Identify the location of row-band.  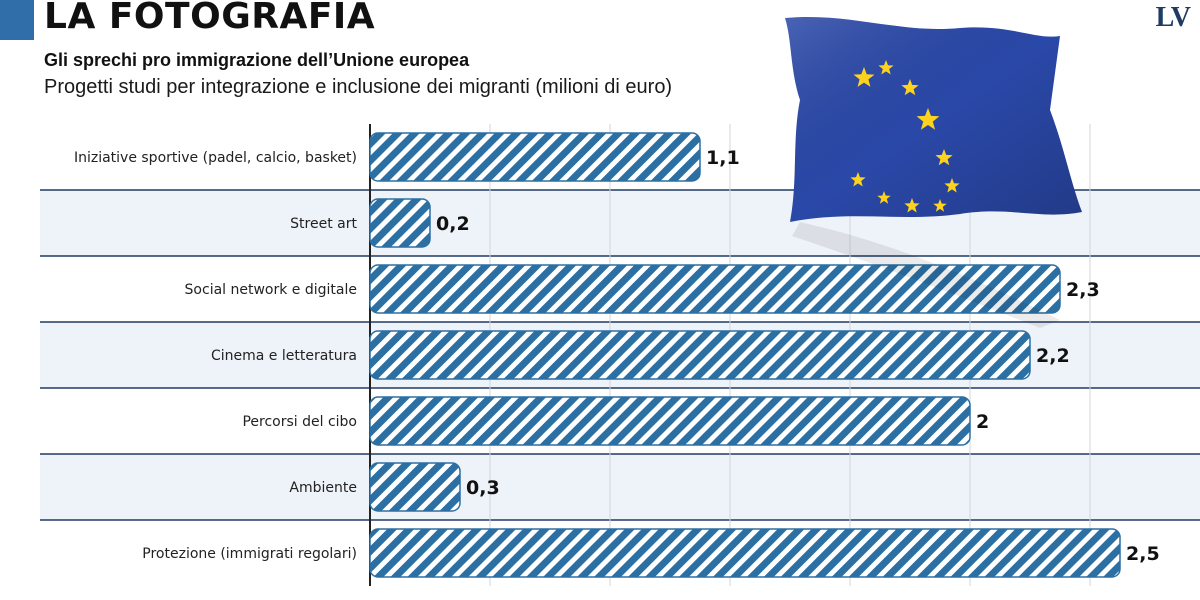
(620, 487).